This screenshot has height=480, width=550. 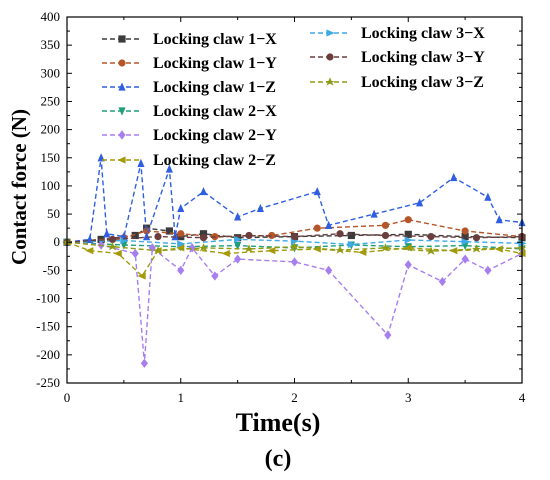 What do you see at coordinates (278, 422) in the screenshot?
I see `x-axis-title: Time(s)` at bounding box center [278, 422].